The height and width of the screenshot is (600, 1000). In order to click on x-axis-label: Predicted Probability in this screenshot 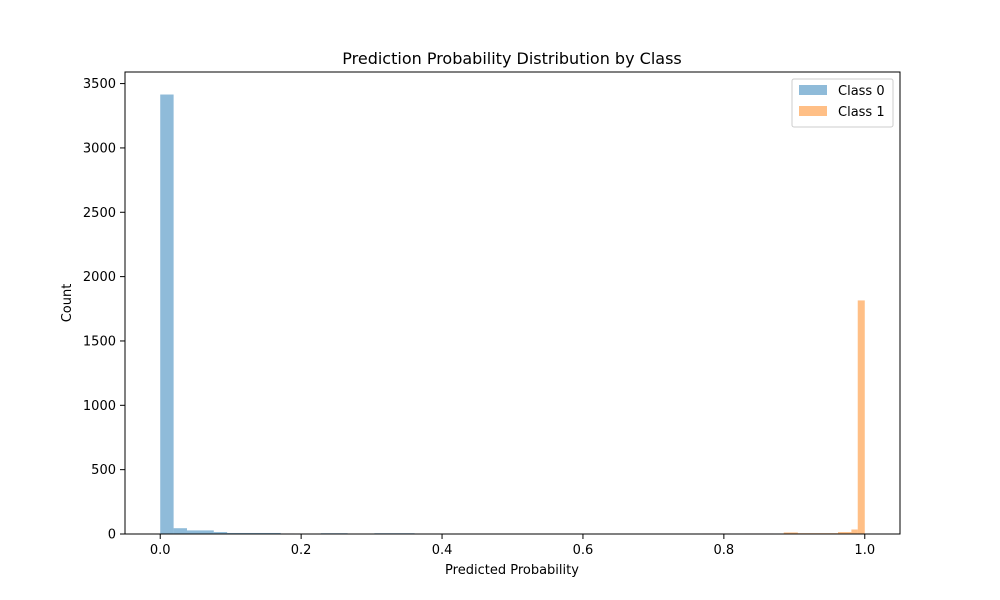, I will do `click(512, 570)`.